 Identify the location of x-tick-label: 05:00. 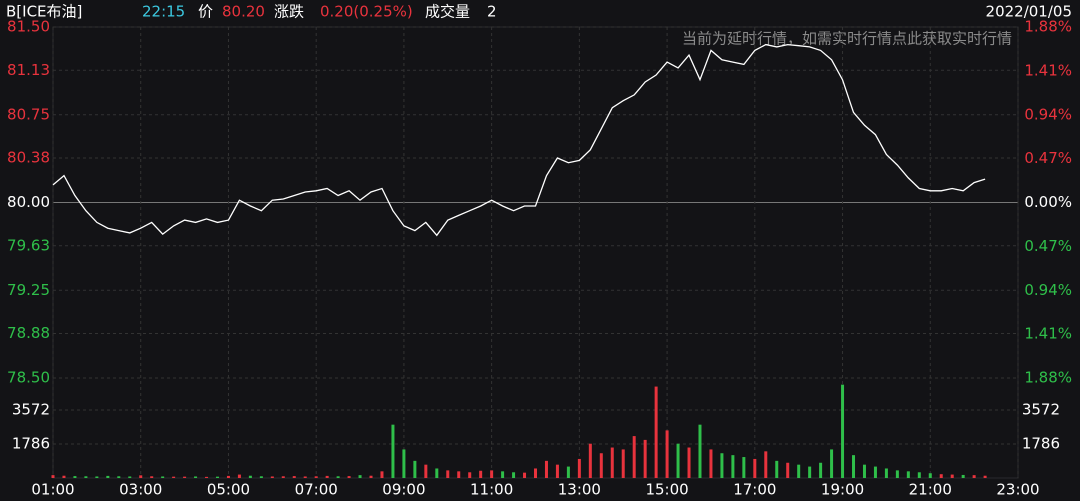
(228, 490).